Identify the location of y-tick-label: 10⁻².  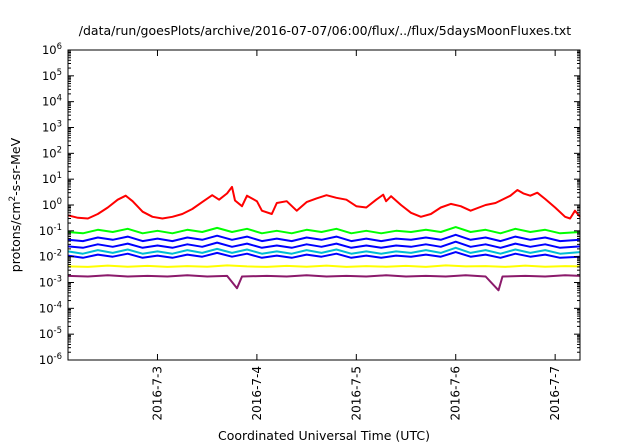
(50, 256).